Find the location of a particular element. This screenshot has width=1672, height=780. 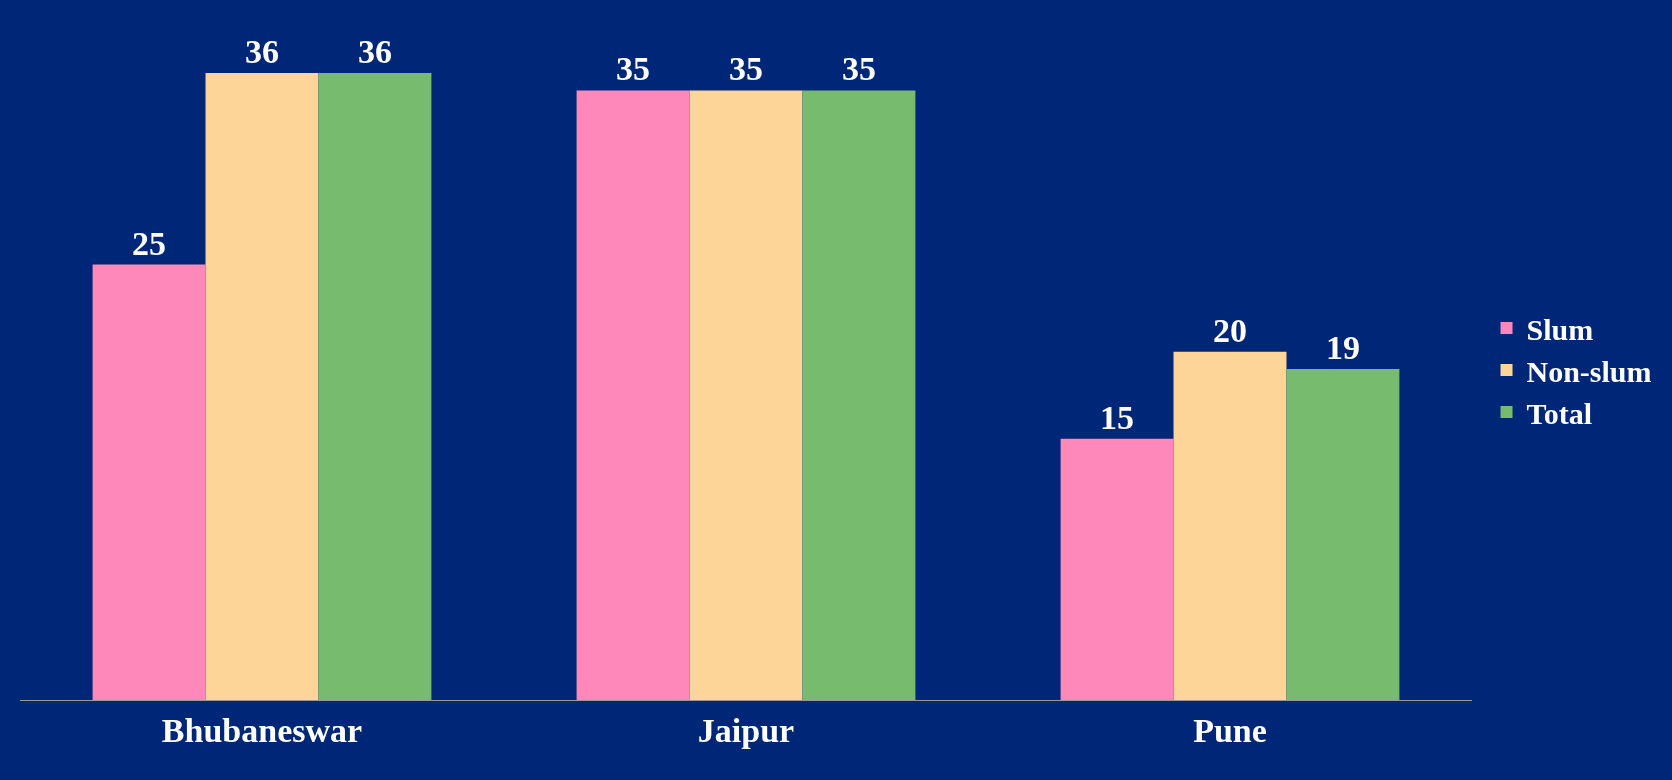

data-label: 15 is located at coordinates (1117, 417).